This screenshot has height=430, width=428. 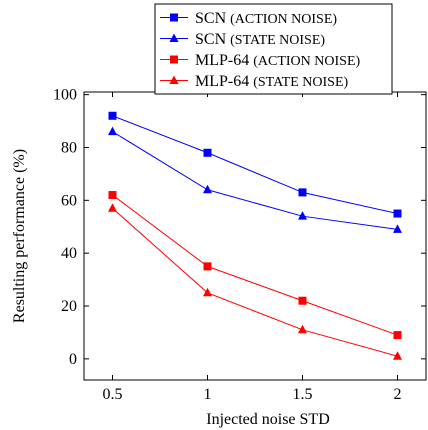 What do you see at coordinates (73, 359) in the screenshot?
I see `y-tick-label: 0` at bounding box center [73, 359].